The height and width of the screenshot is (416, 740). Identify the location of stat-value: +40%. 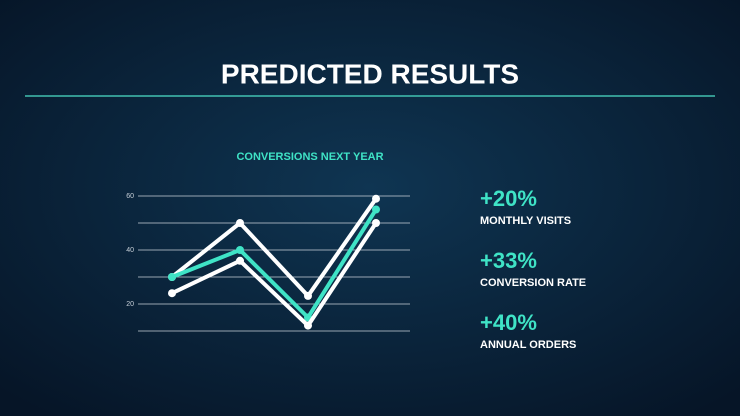
(508, 322).